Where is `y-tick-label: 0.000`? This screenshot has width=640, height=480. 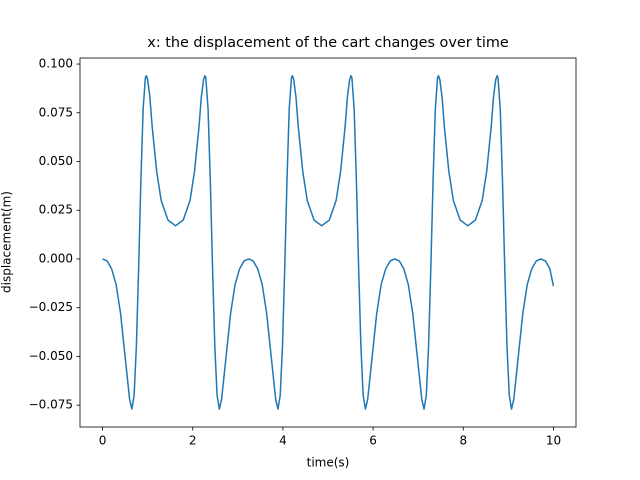
y-tick-label: 0.000 is located at coordinates (56, 258).